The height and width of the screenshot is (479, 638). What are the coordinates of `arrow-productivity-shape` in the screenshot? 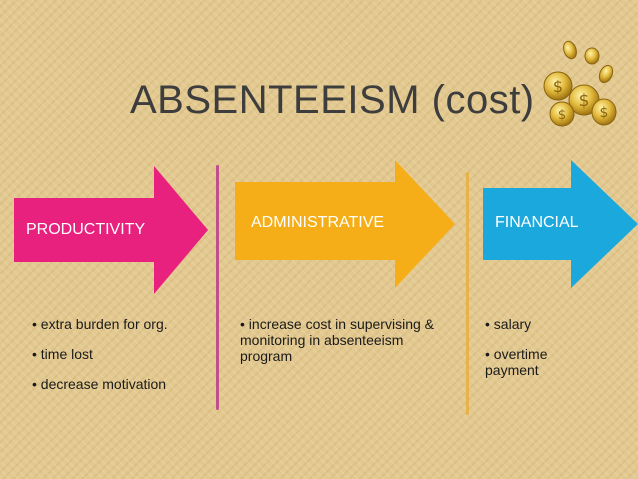 It's located at (111, 230).